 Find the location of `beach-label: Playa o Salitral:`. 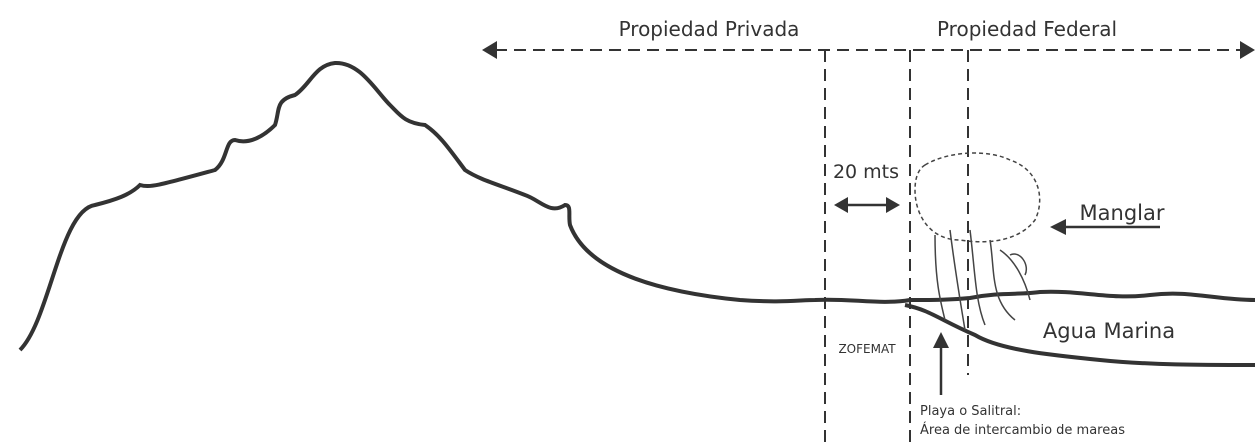

beach-label: Playa o Salitral: is located at coordinates (970, 411).